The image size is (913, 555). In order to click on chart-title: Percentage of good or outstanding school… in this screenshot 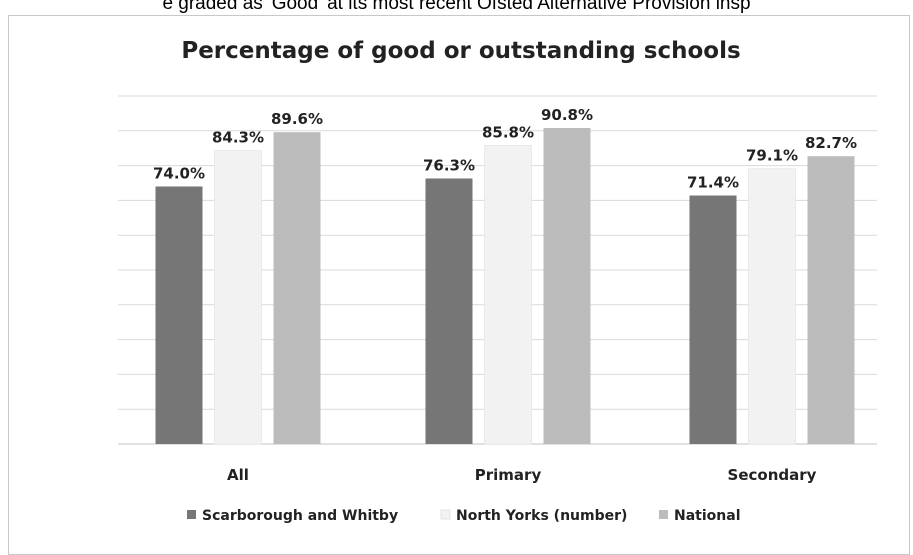, I will do `click(460, 51)`.